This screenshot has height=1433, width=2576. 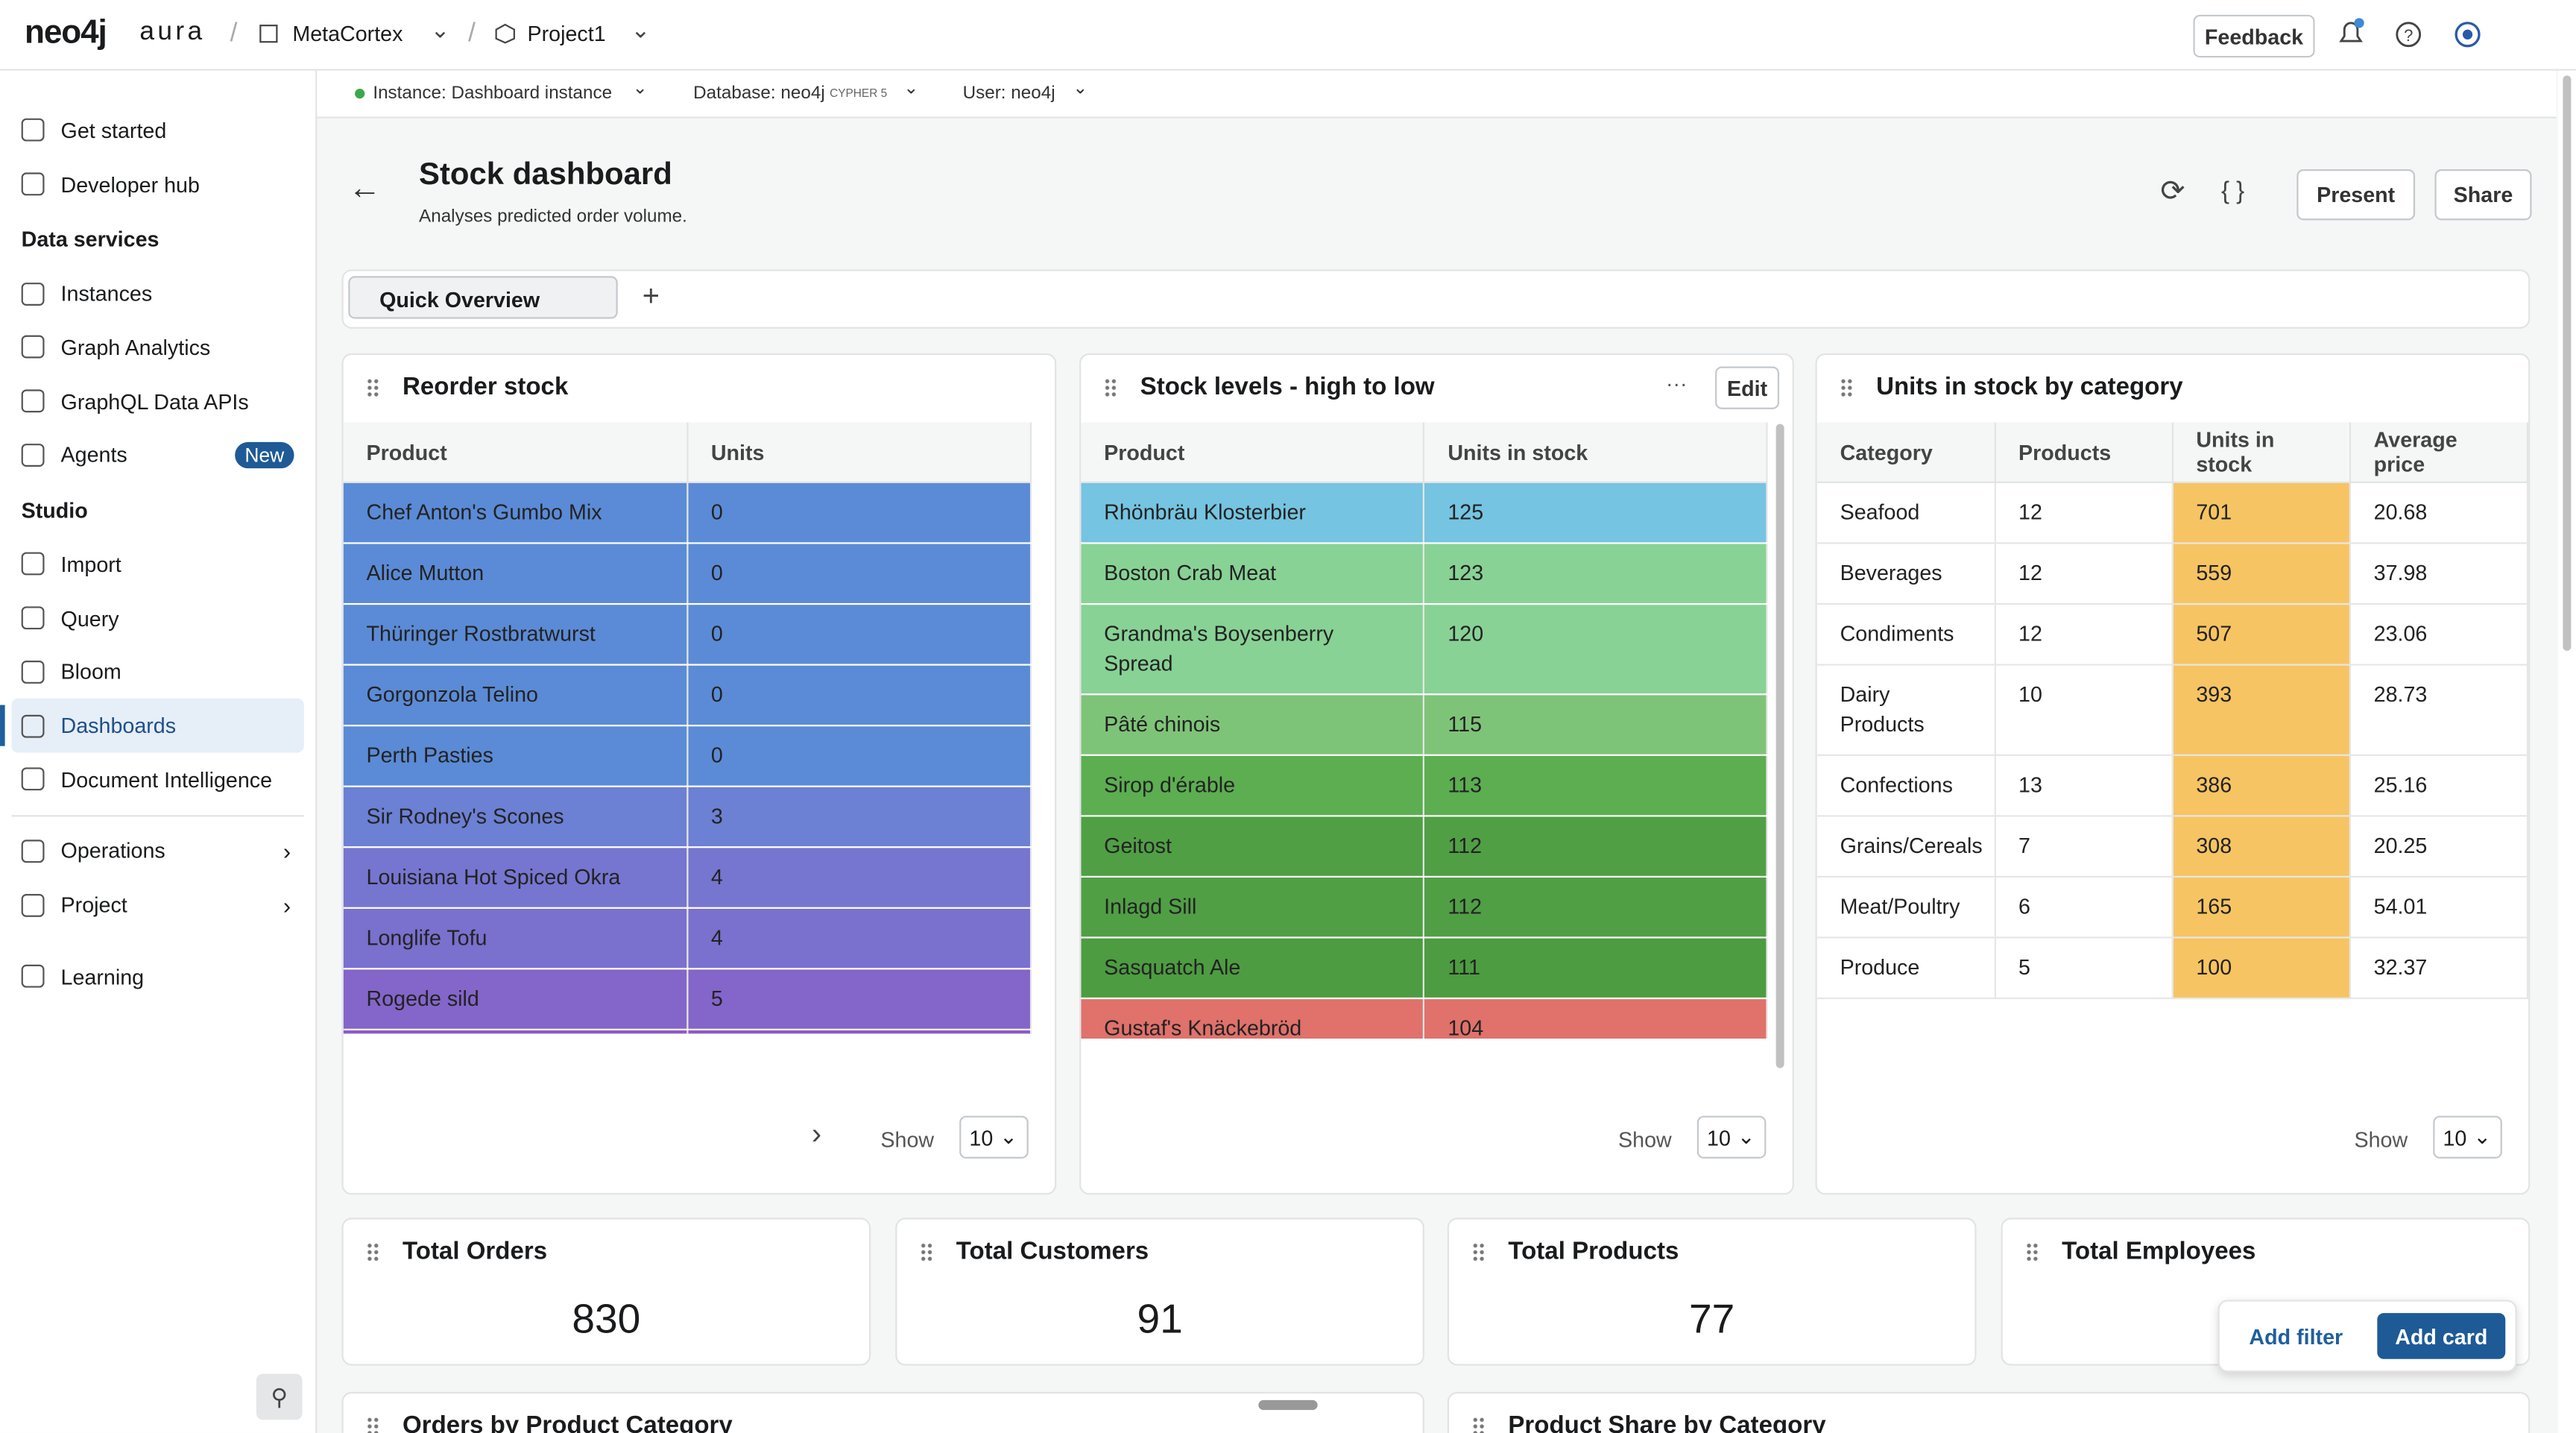 I want to click on nav-item: Bloom, so click(x=157, y=672).